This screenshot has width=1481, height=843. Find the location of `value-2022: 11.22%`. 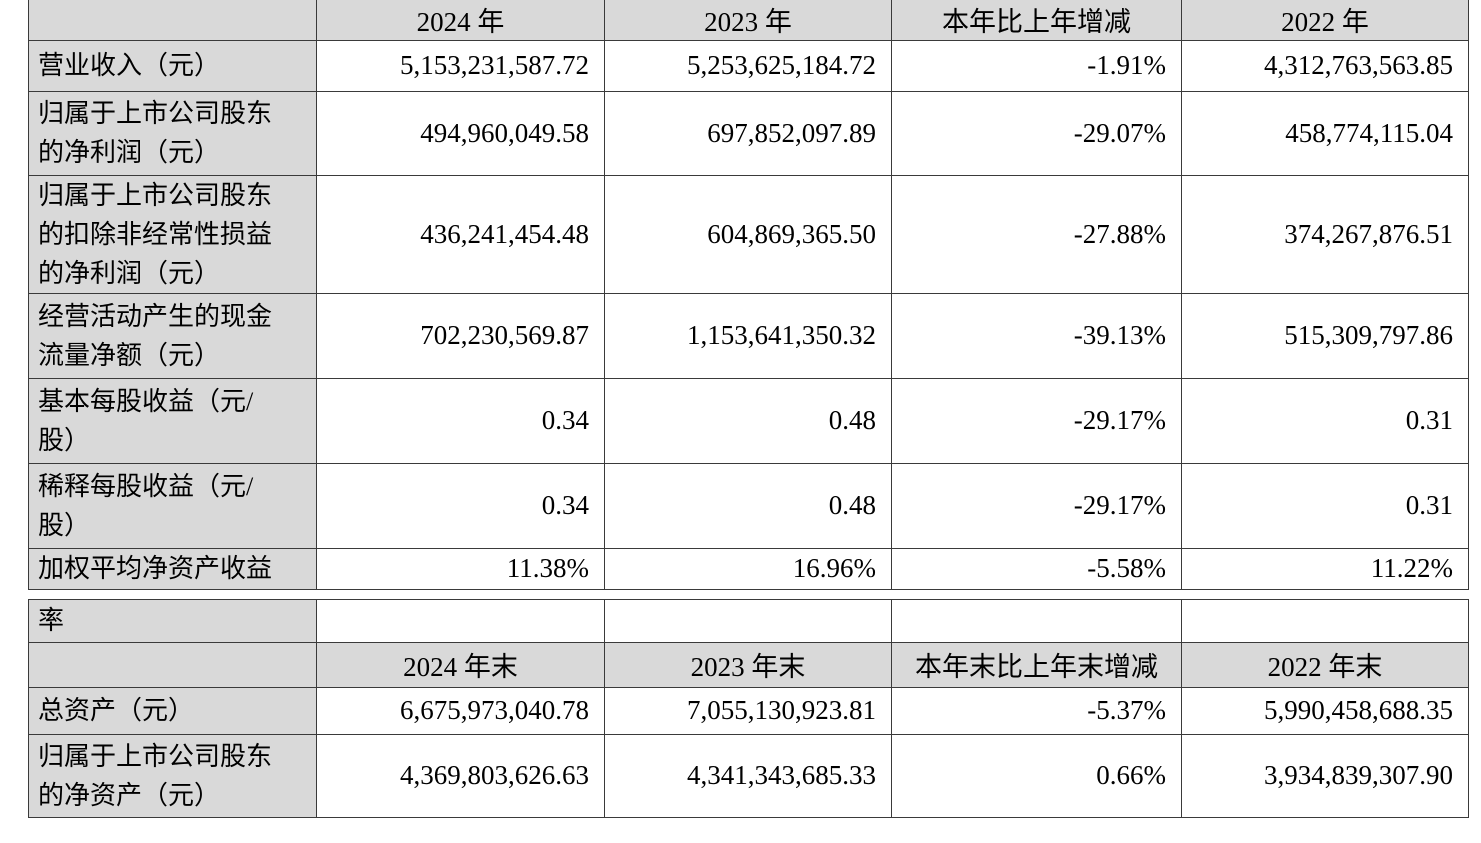

value-2022: 11.22% is located at coordinates (1325, 568).